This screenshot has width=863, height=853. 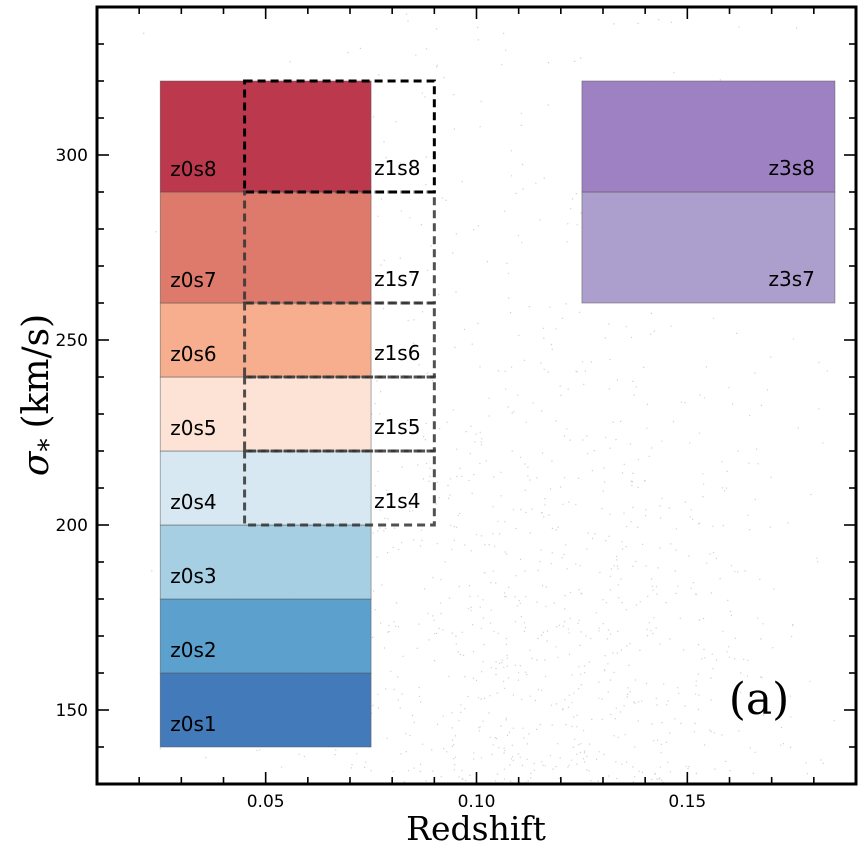 I want to click on x-tick-label: 0.15, so click(x=687, y=802).